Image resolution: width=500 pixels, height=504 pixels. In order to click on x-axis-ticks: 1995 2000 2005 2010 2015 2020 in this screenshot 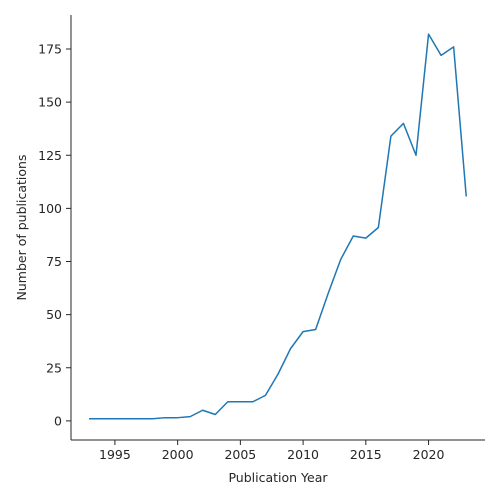, I will do `click(271, 451)`.